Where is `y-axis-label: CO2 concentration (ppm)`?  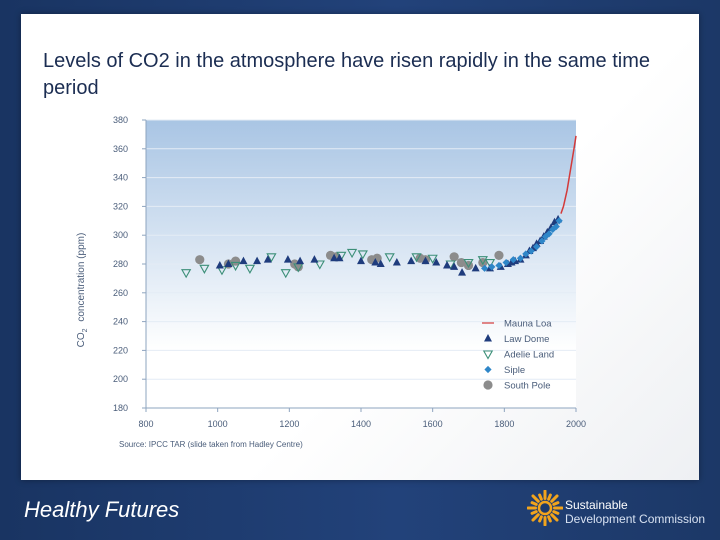 y-axis-label: CO2 concentration (ppm) is located at coordinates (82, 290).